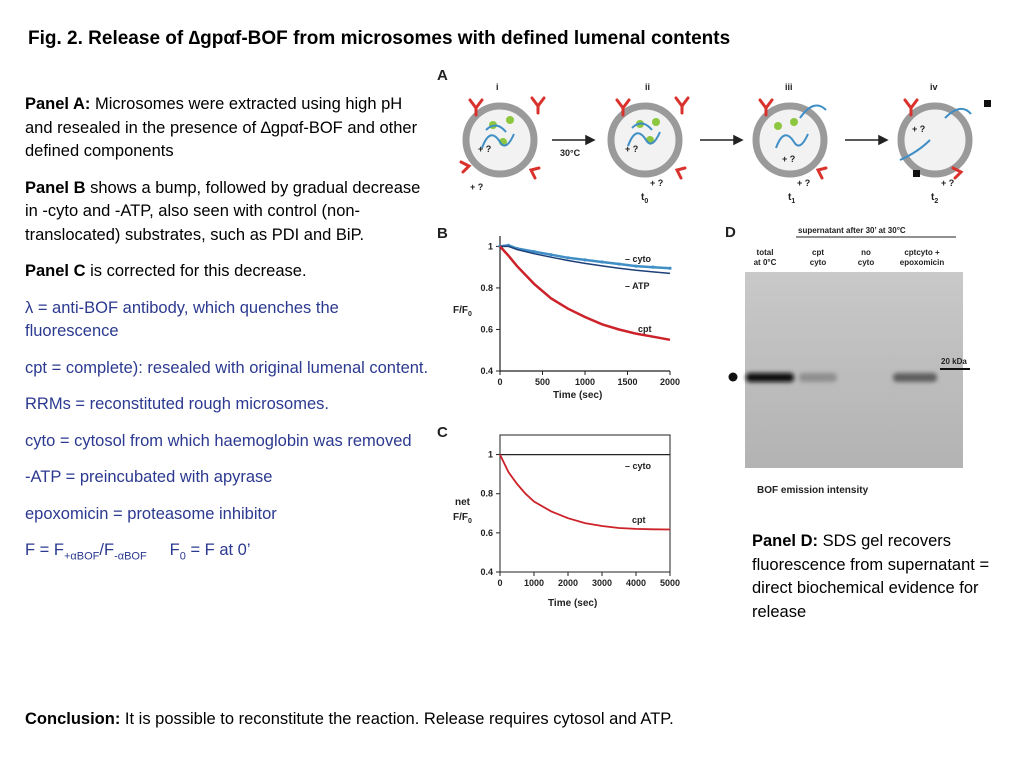 The width and height of the screenshot is (1024, 768). I want to click on sample-dot-icon, so click(733, 377).